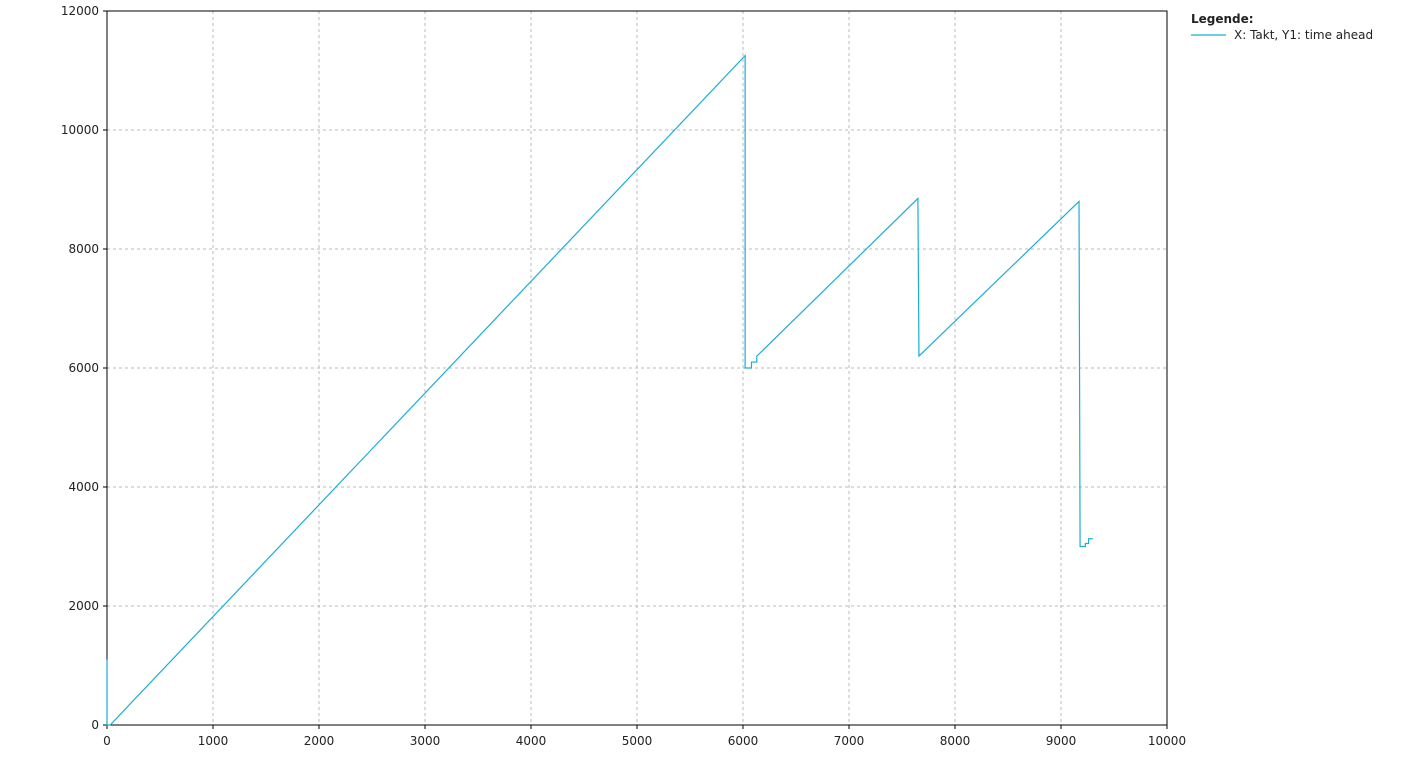 The height and width of the screenshot is (763, 1425). What do you see at coordinates (80, 11) in the screenshot?
I see `y-tick-label: 12000` at bounding box center [80, 11].